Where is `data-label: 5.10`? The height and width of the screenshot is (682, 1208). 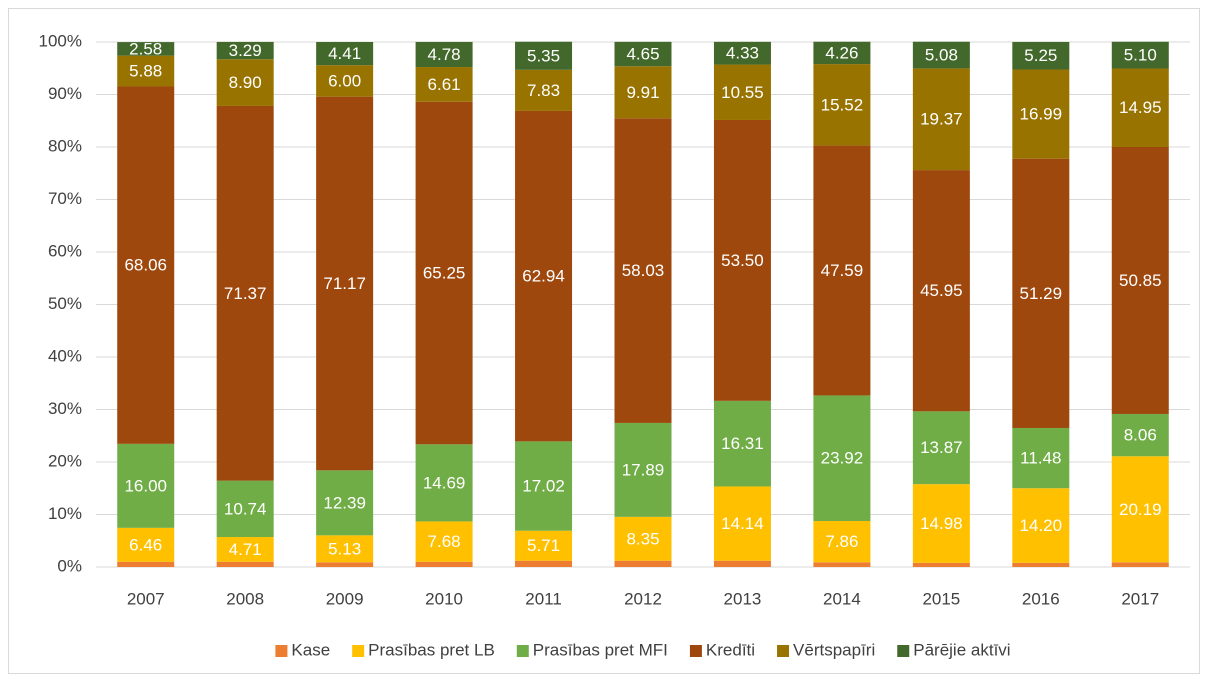 data-label: 5.10 is located at coordinates (1140, 55).